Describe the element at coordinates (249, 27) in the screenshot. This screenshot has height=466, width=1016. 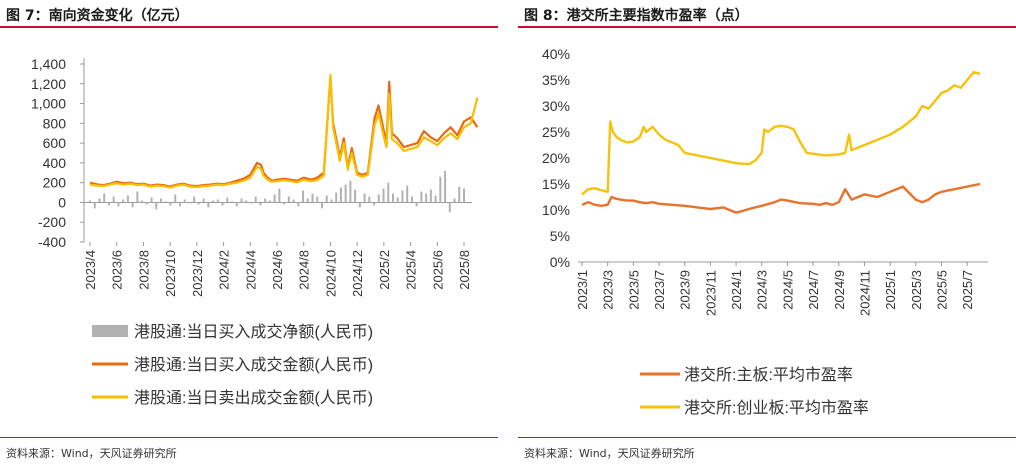
I see `title-divider` at that location.